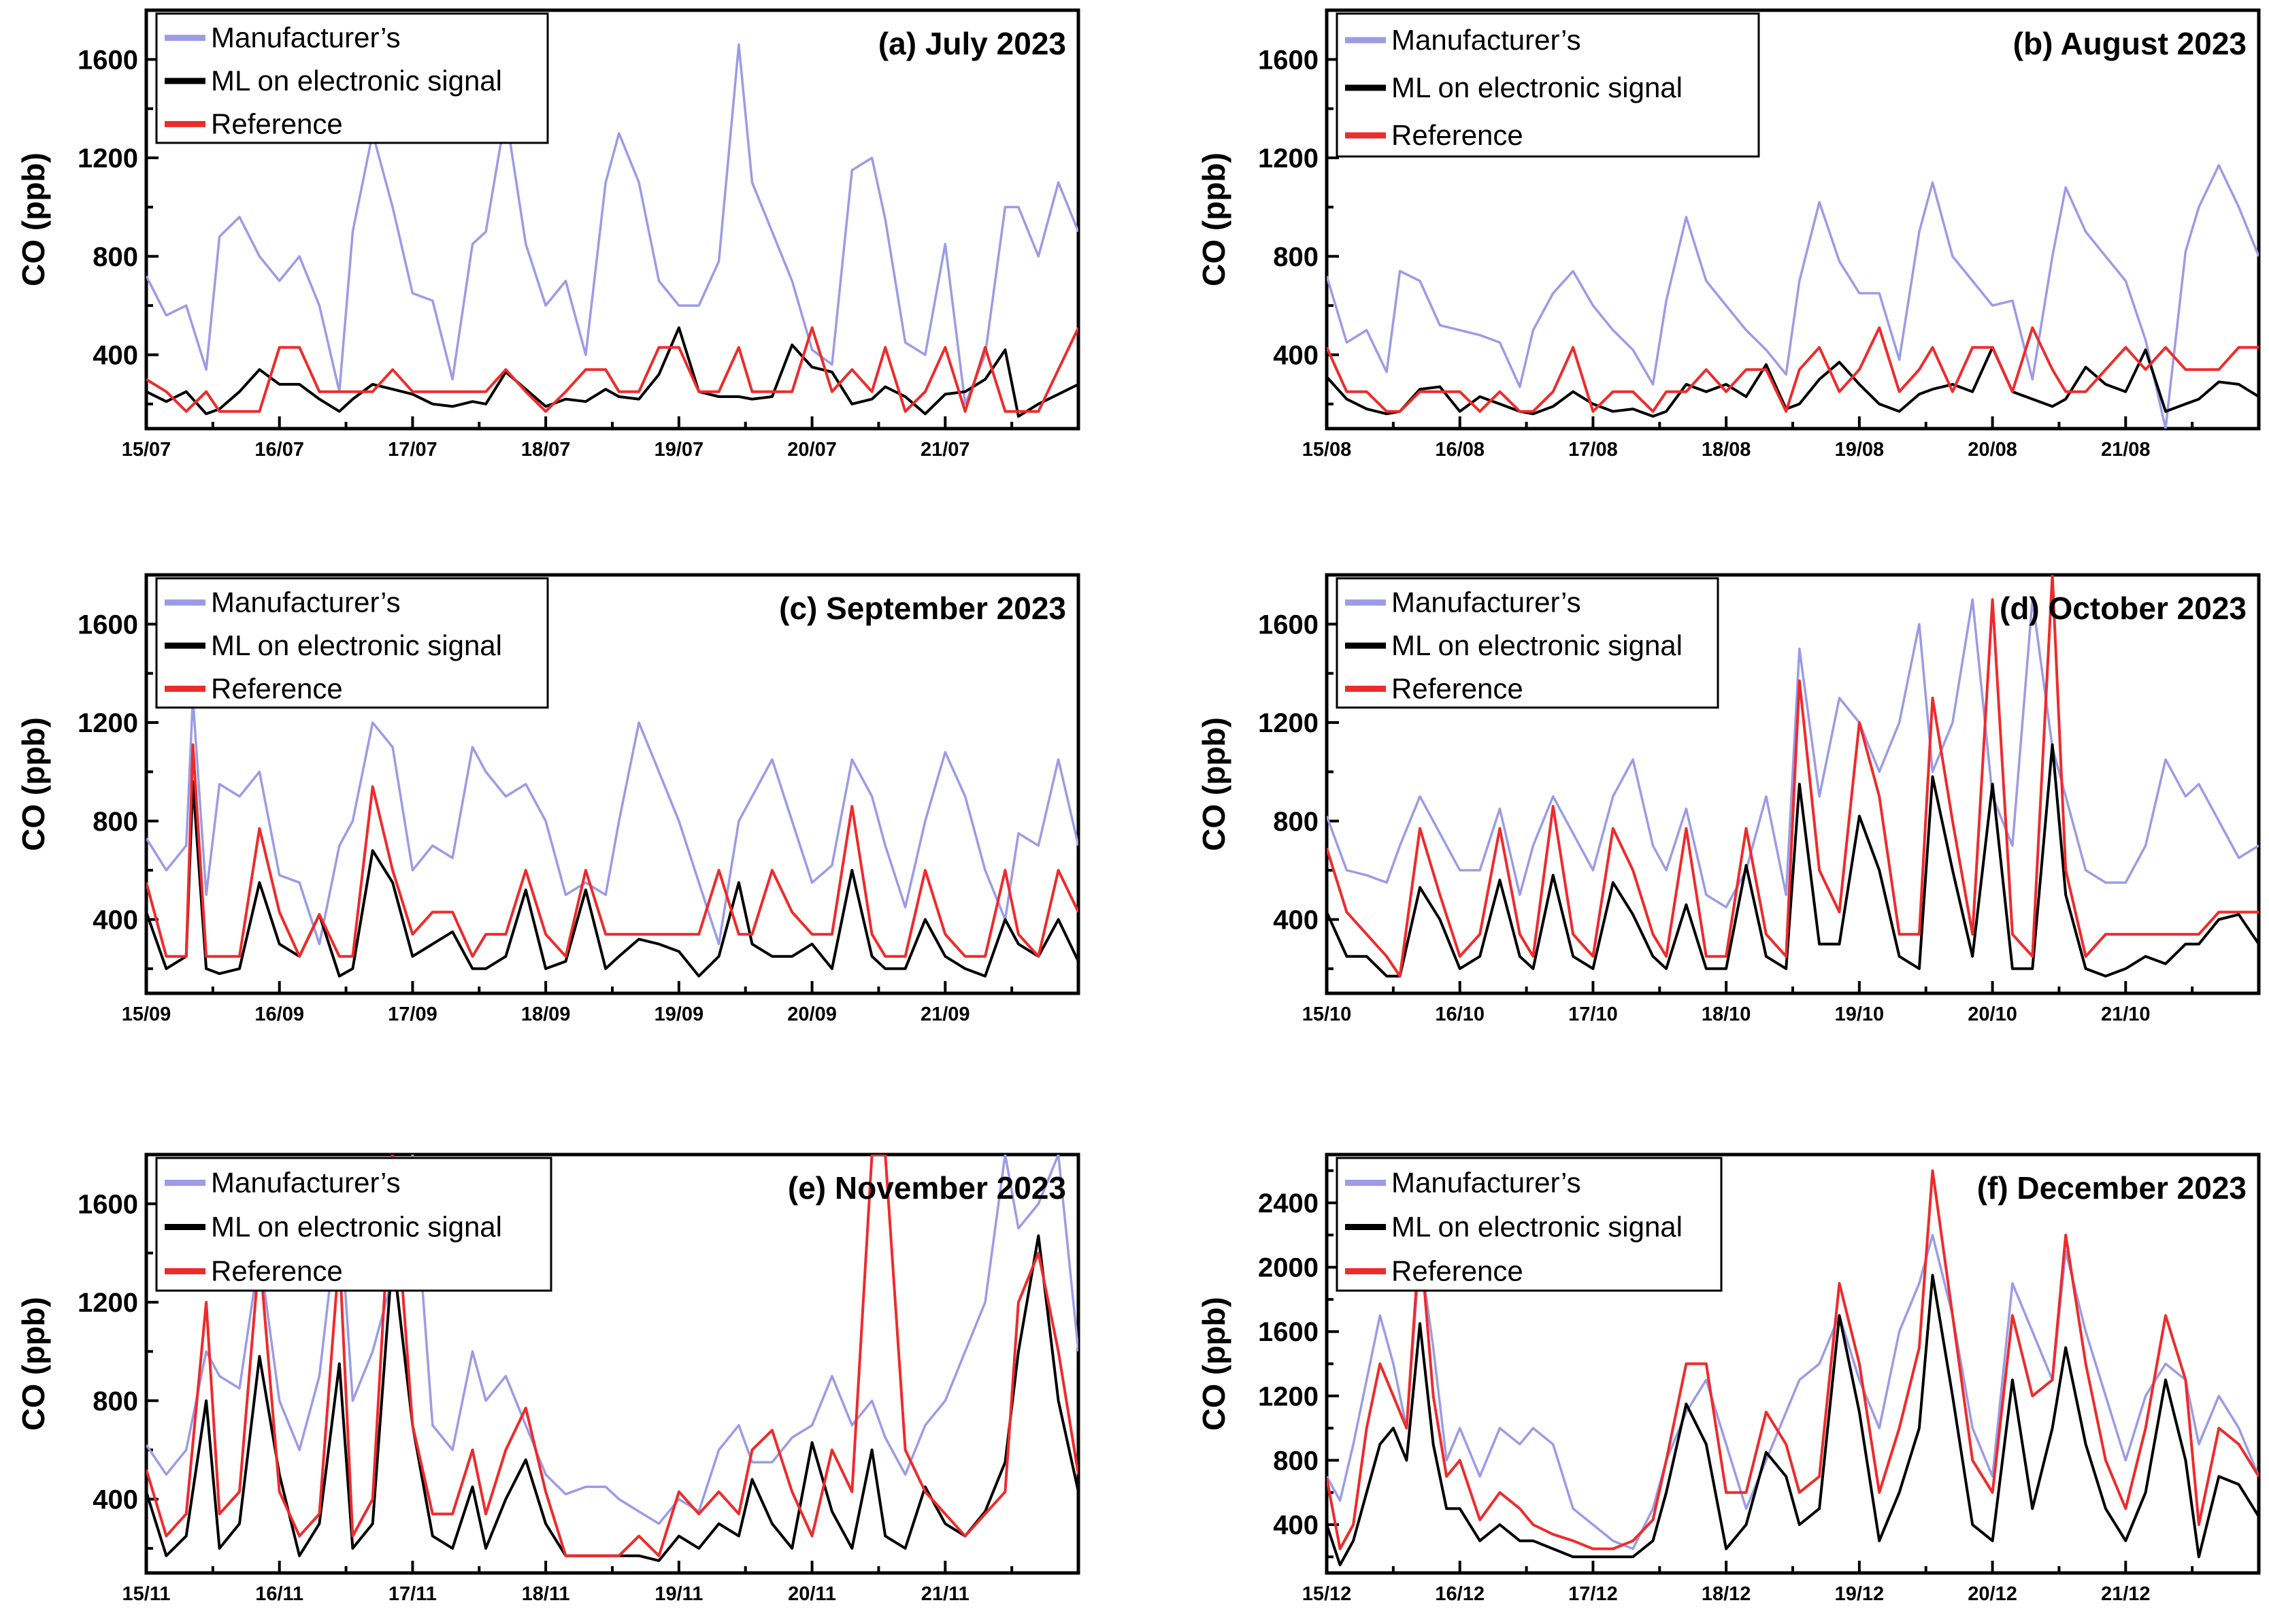  Describe the element at coordinates (413, 1594) in the screenshot. I see `x-tick-label: 17/11` at that location.